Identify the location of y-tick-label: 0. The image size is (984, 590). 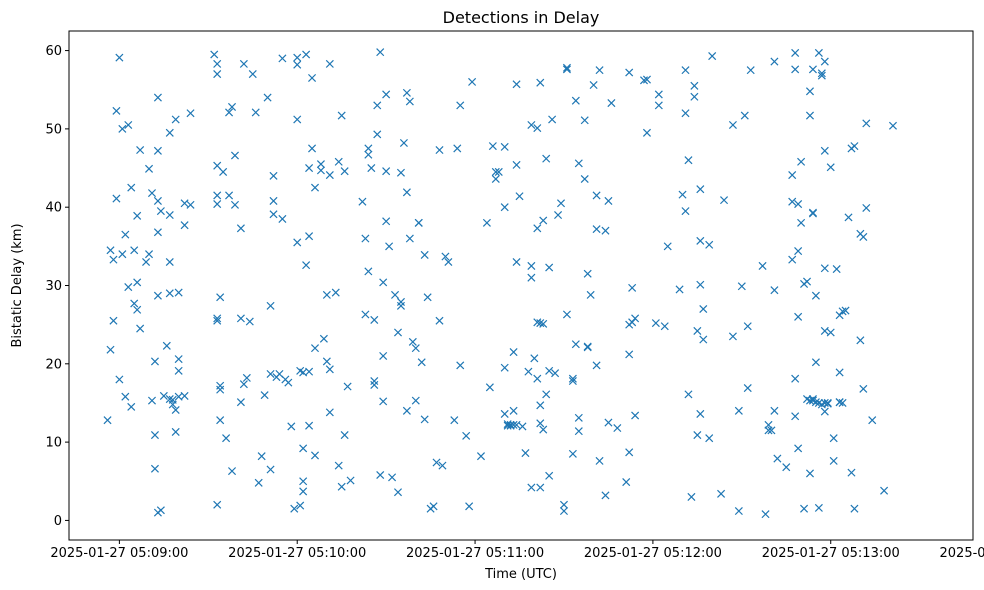
(58, 521).